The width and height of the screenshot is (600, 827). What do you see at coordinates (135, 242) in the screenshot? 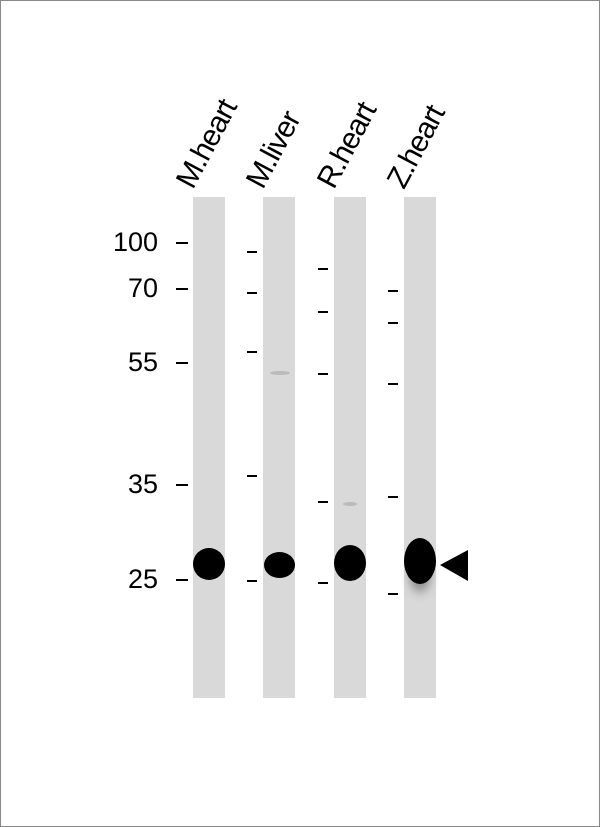
I see `marker-100: 100` at bounding box center [135, 242].